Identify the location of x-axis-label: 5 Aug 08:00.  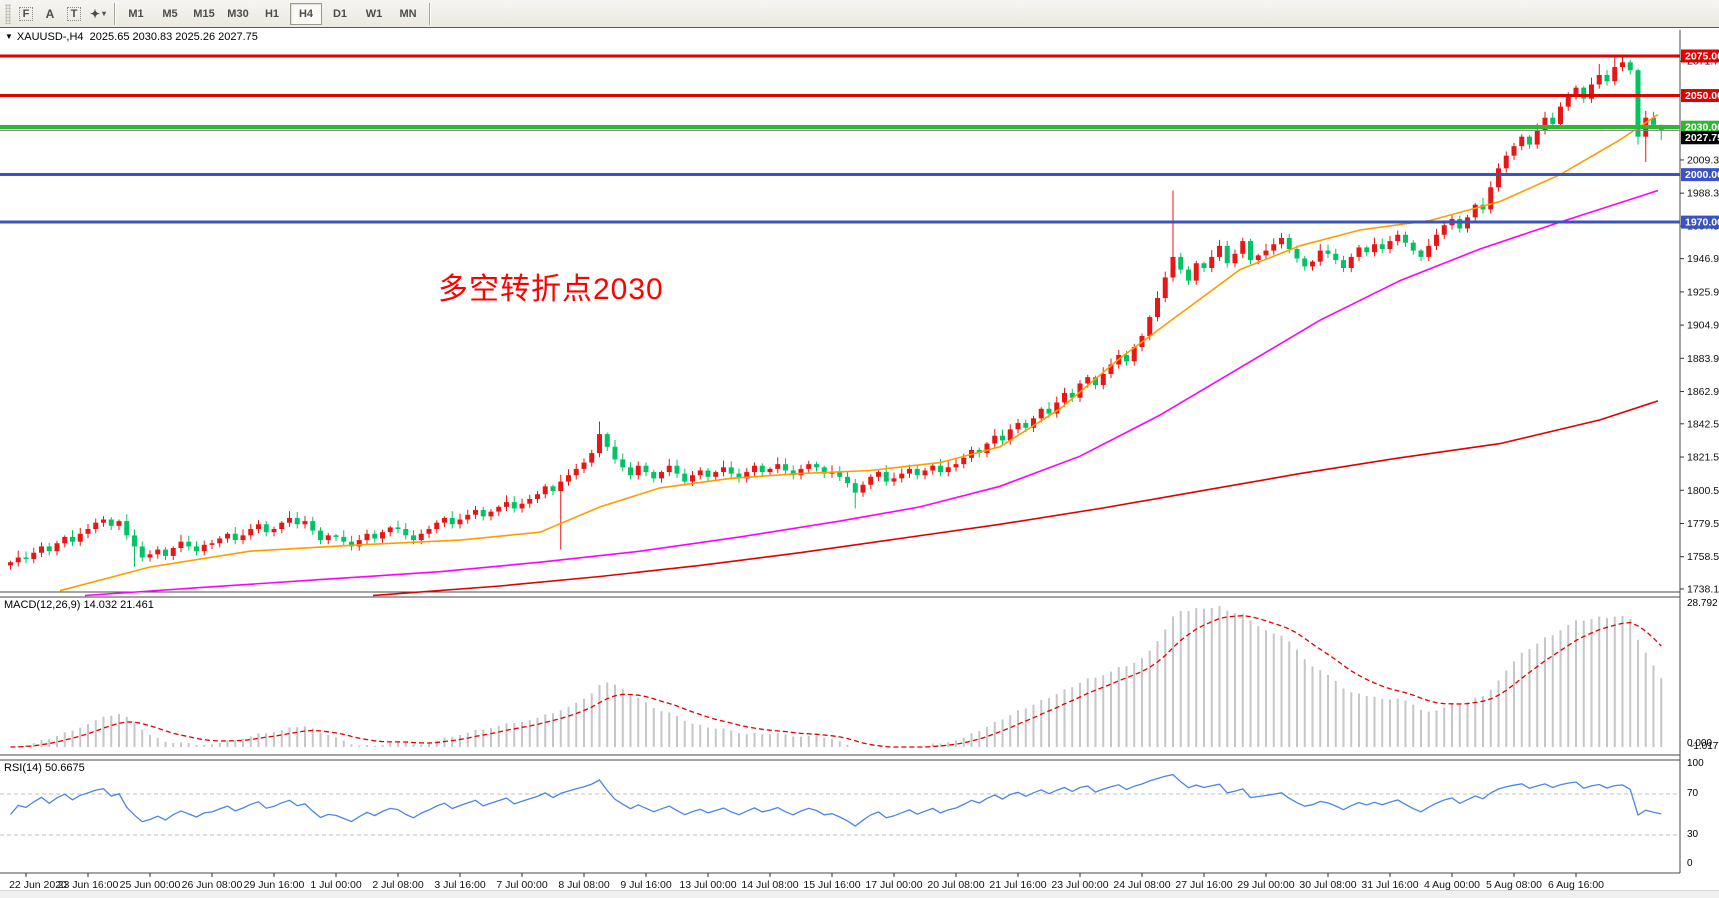
(1514, 885).